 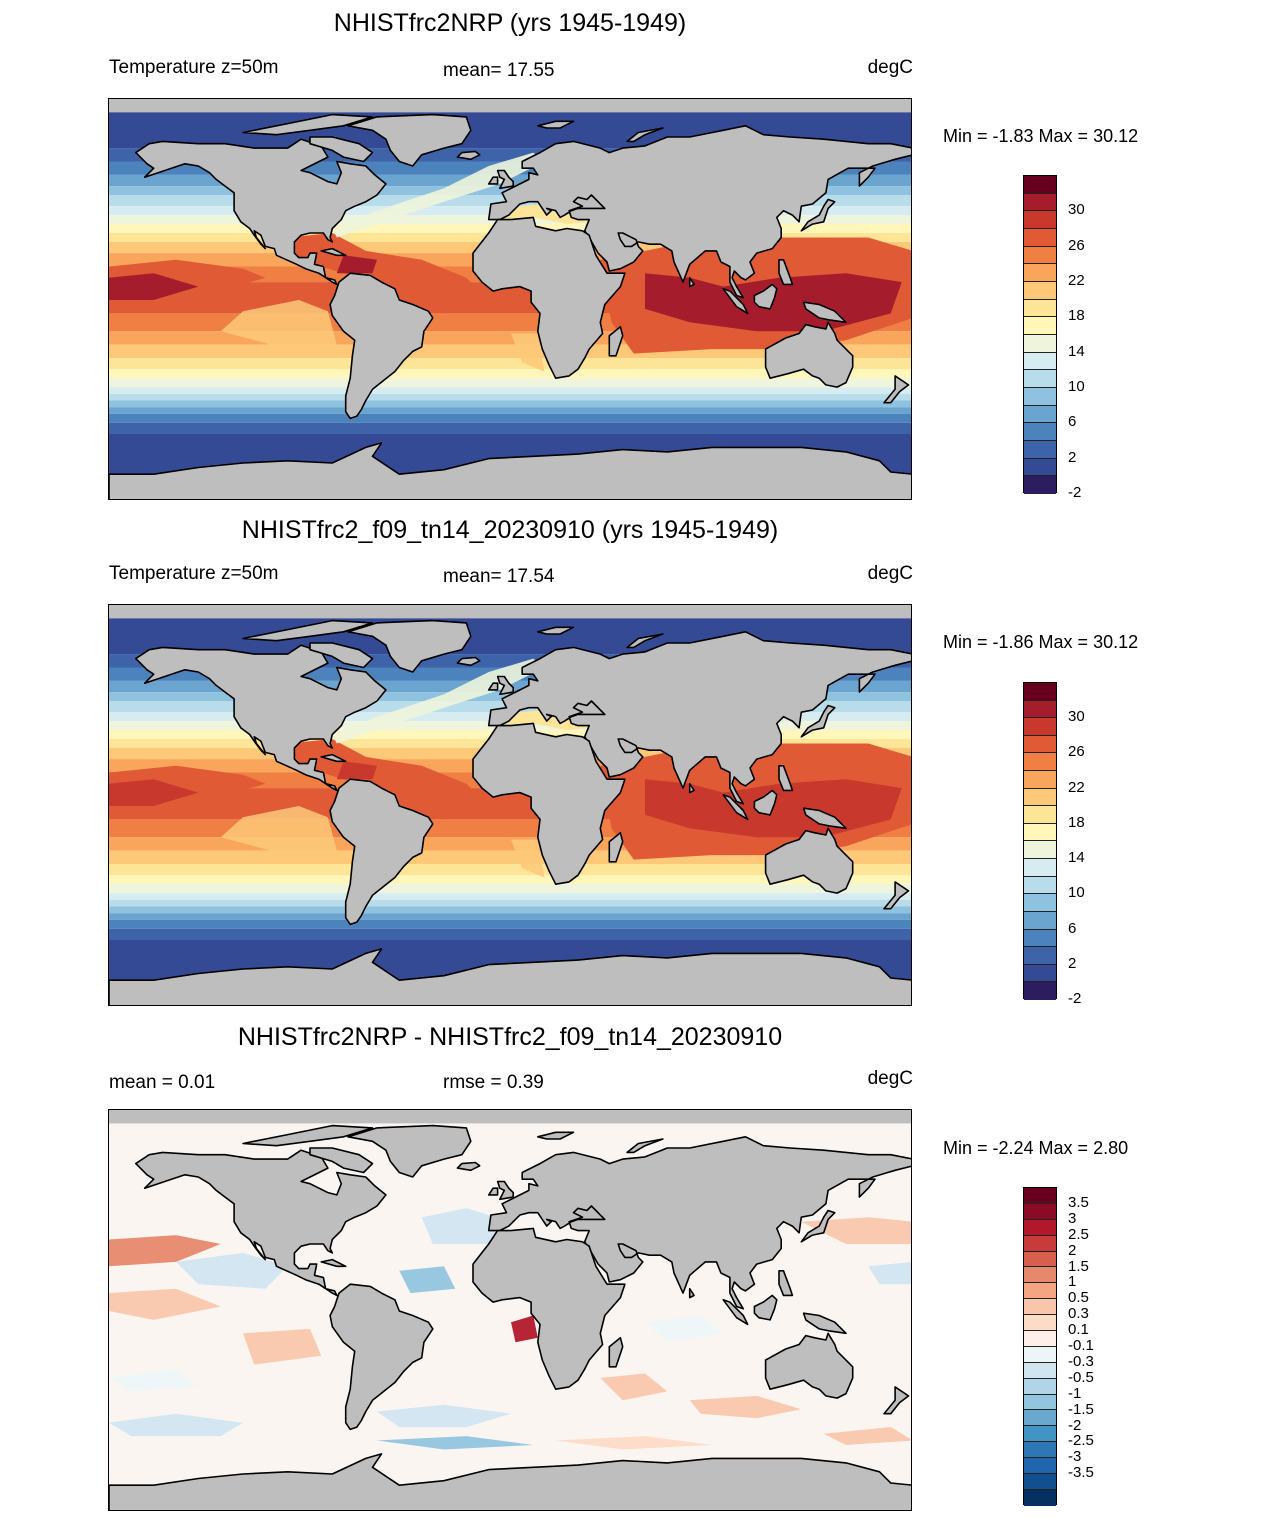 I want to click on land-arctic_is, so click(x=308, y=124).